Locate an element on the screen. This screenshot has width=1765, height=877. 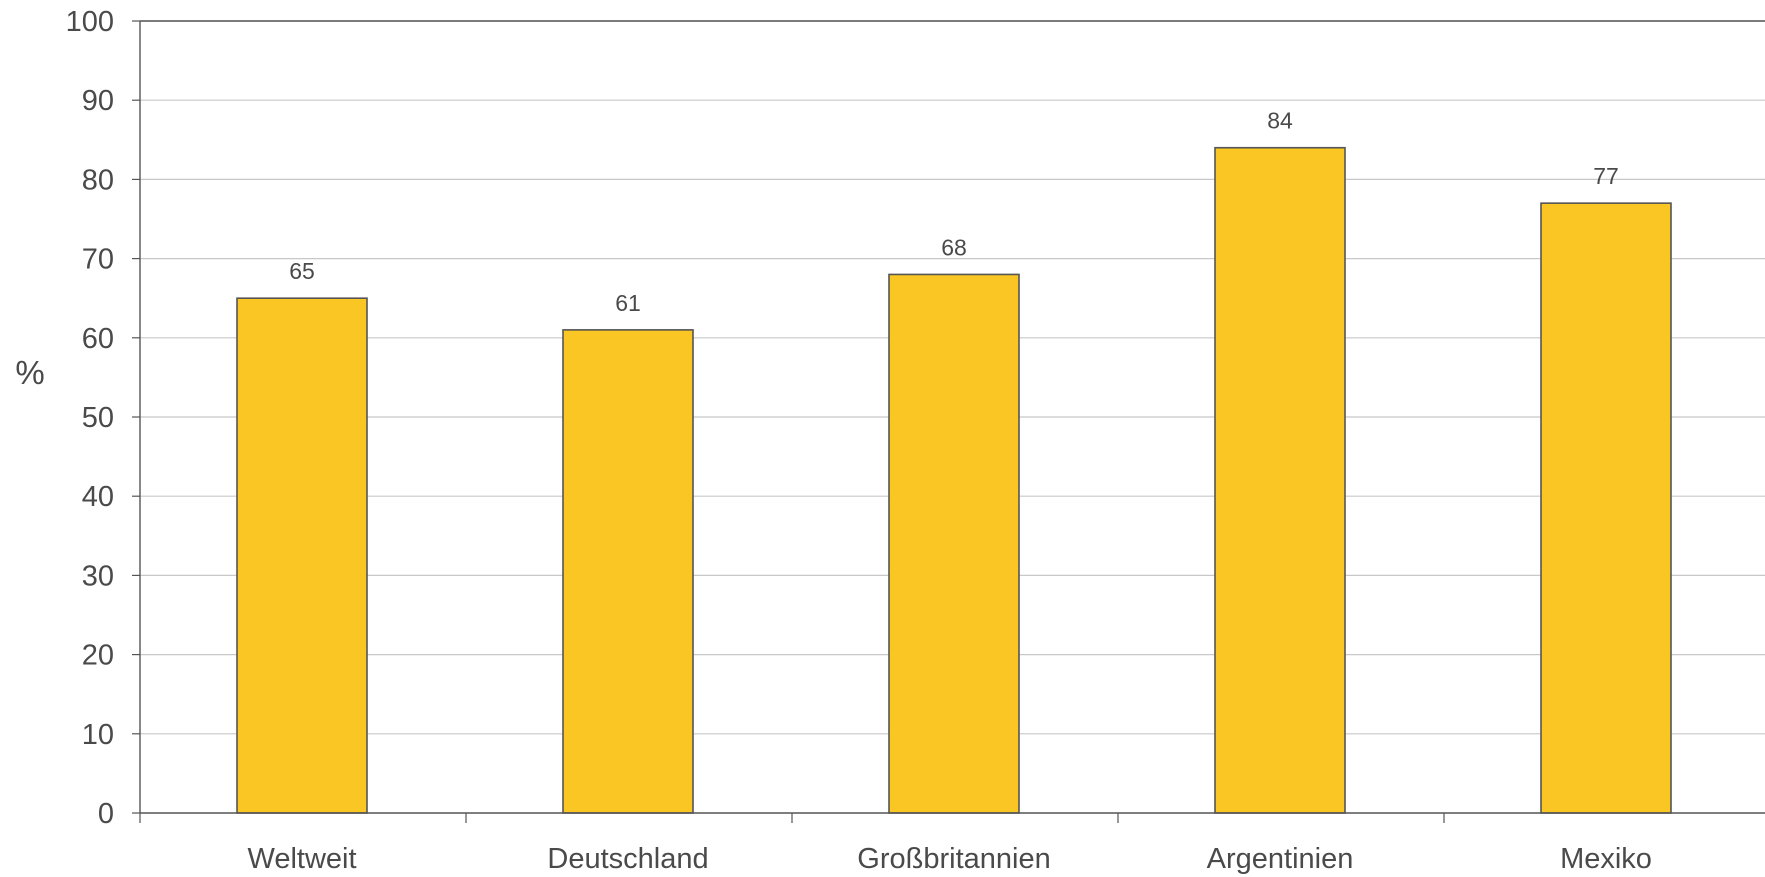
bar-gro-britannien is located at coordinates (954, 543).